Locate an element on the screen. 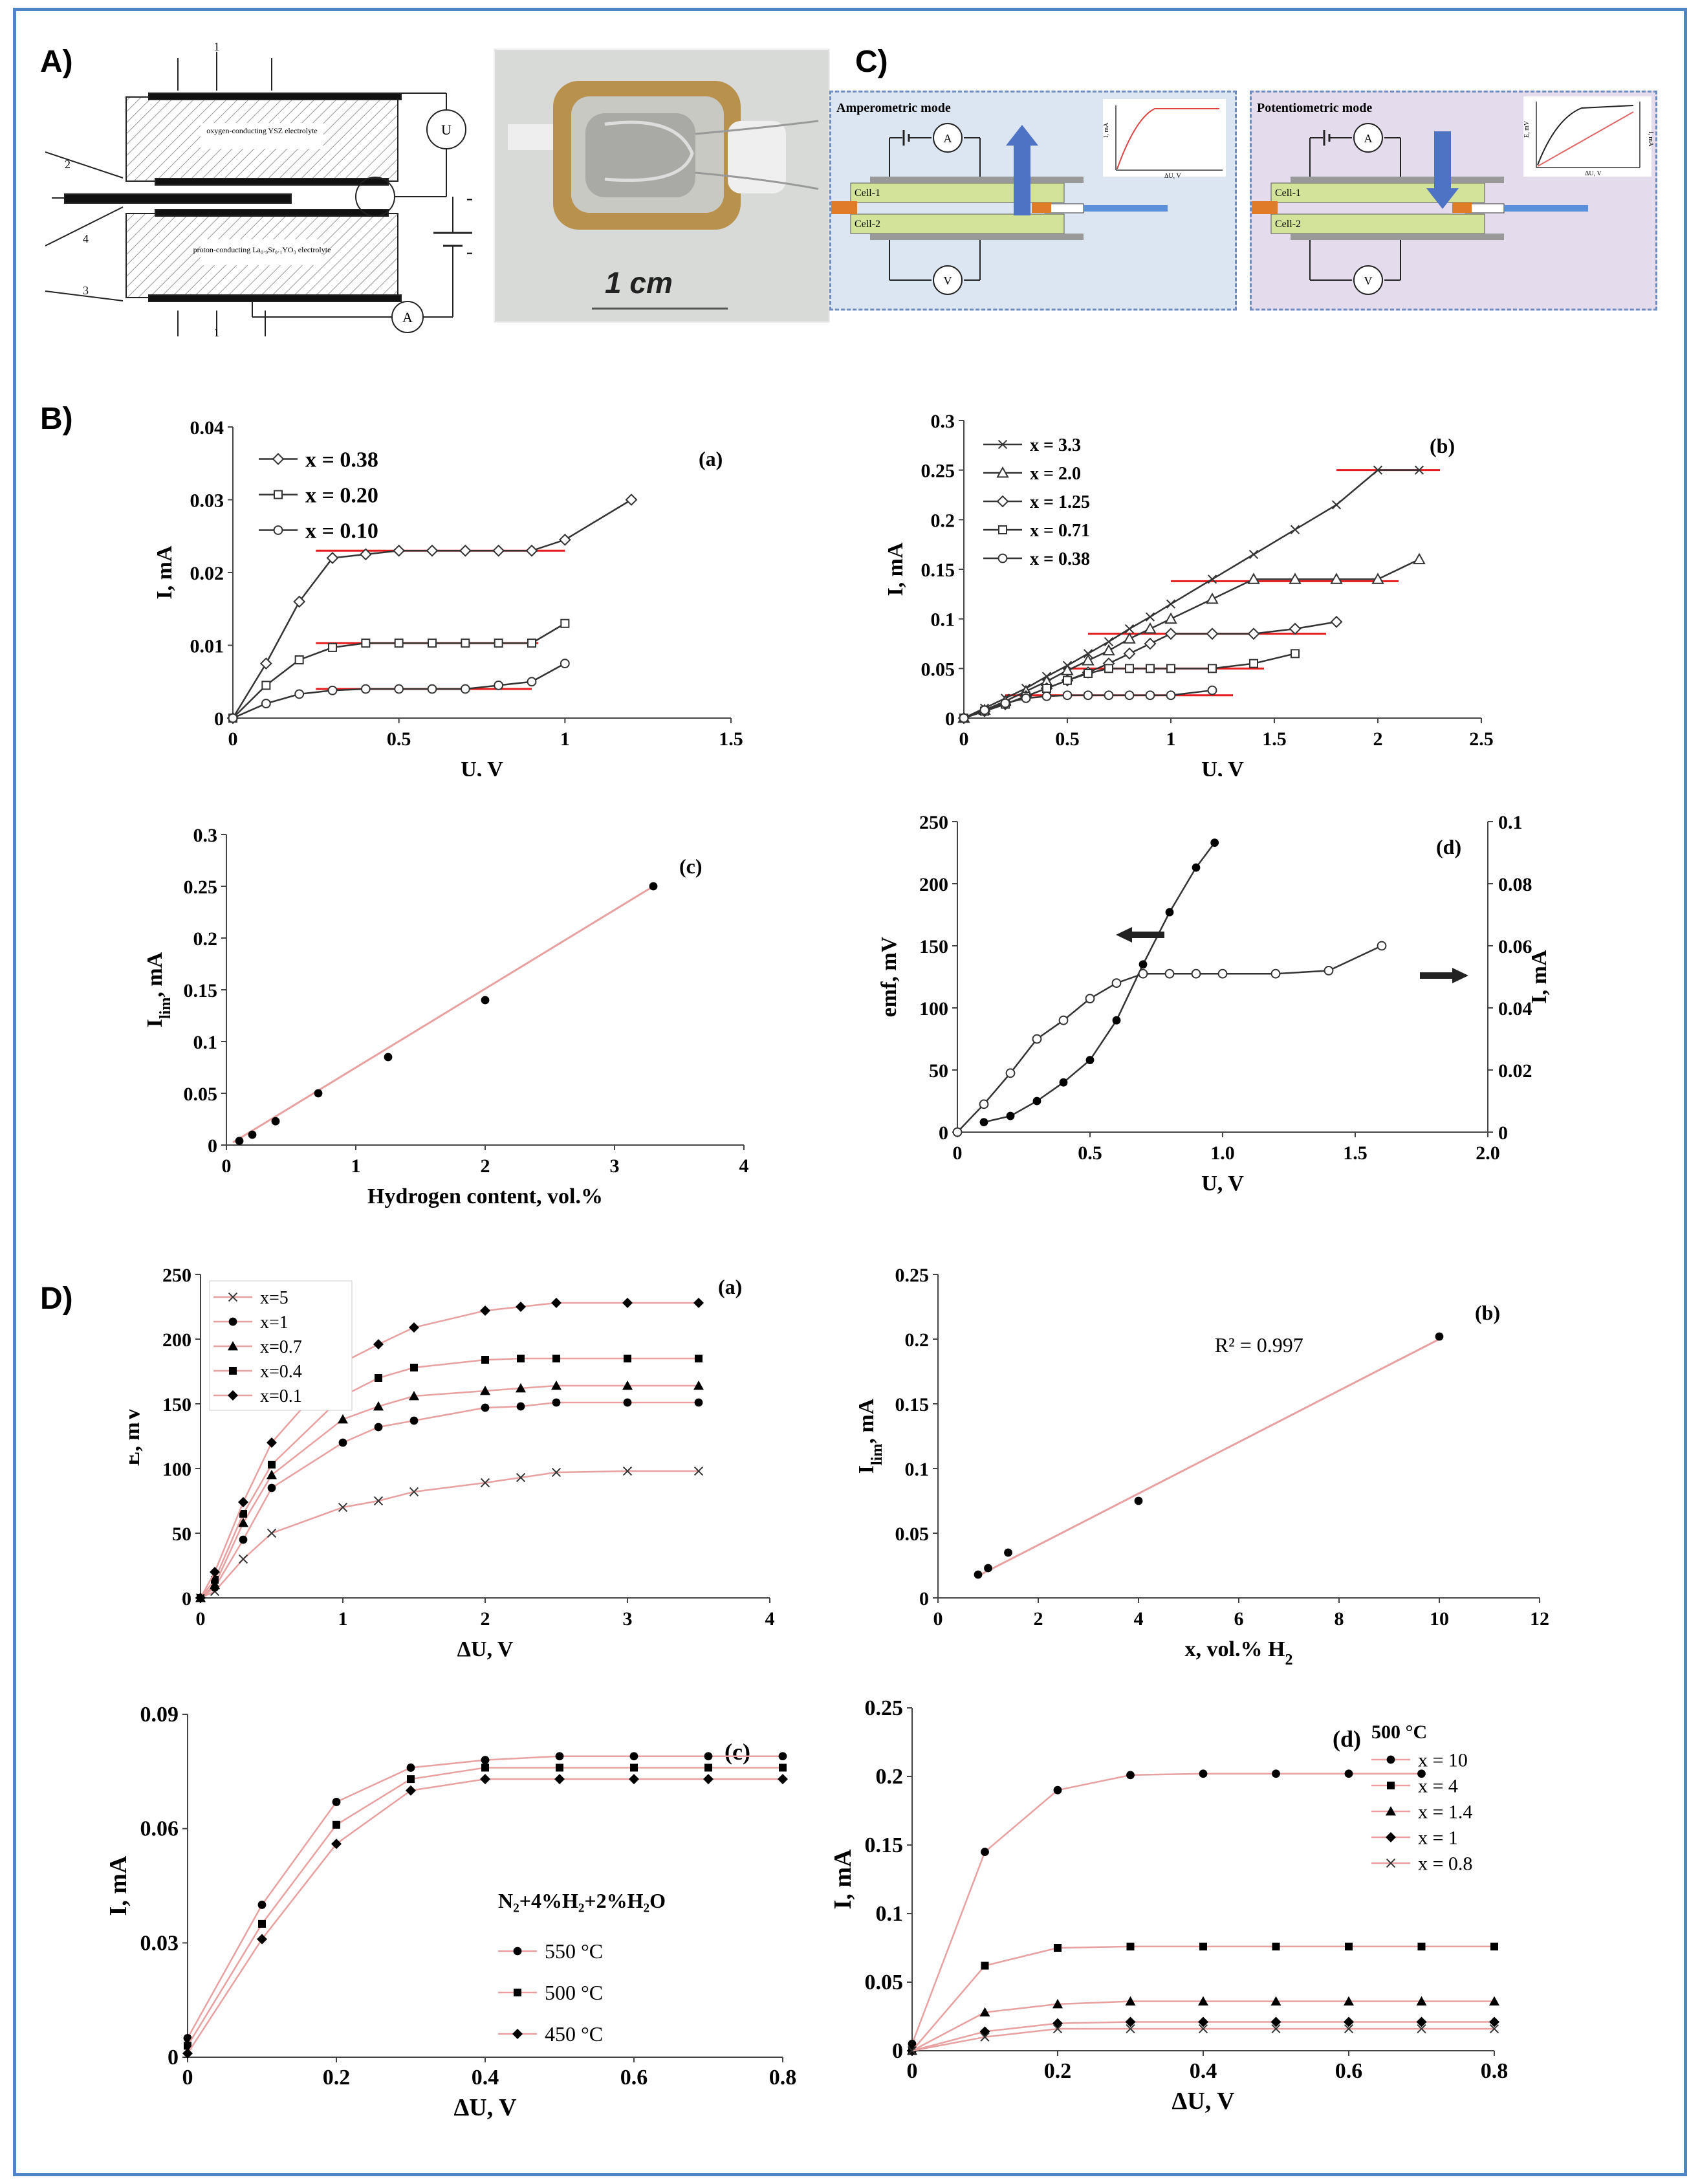  y2-tick-label: 0.1 is located at coordinates (1510, 822).